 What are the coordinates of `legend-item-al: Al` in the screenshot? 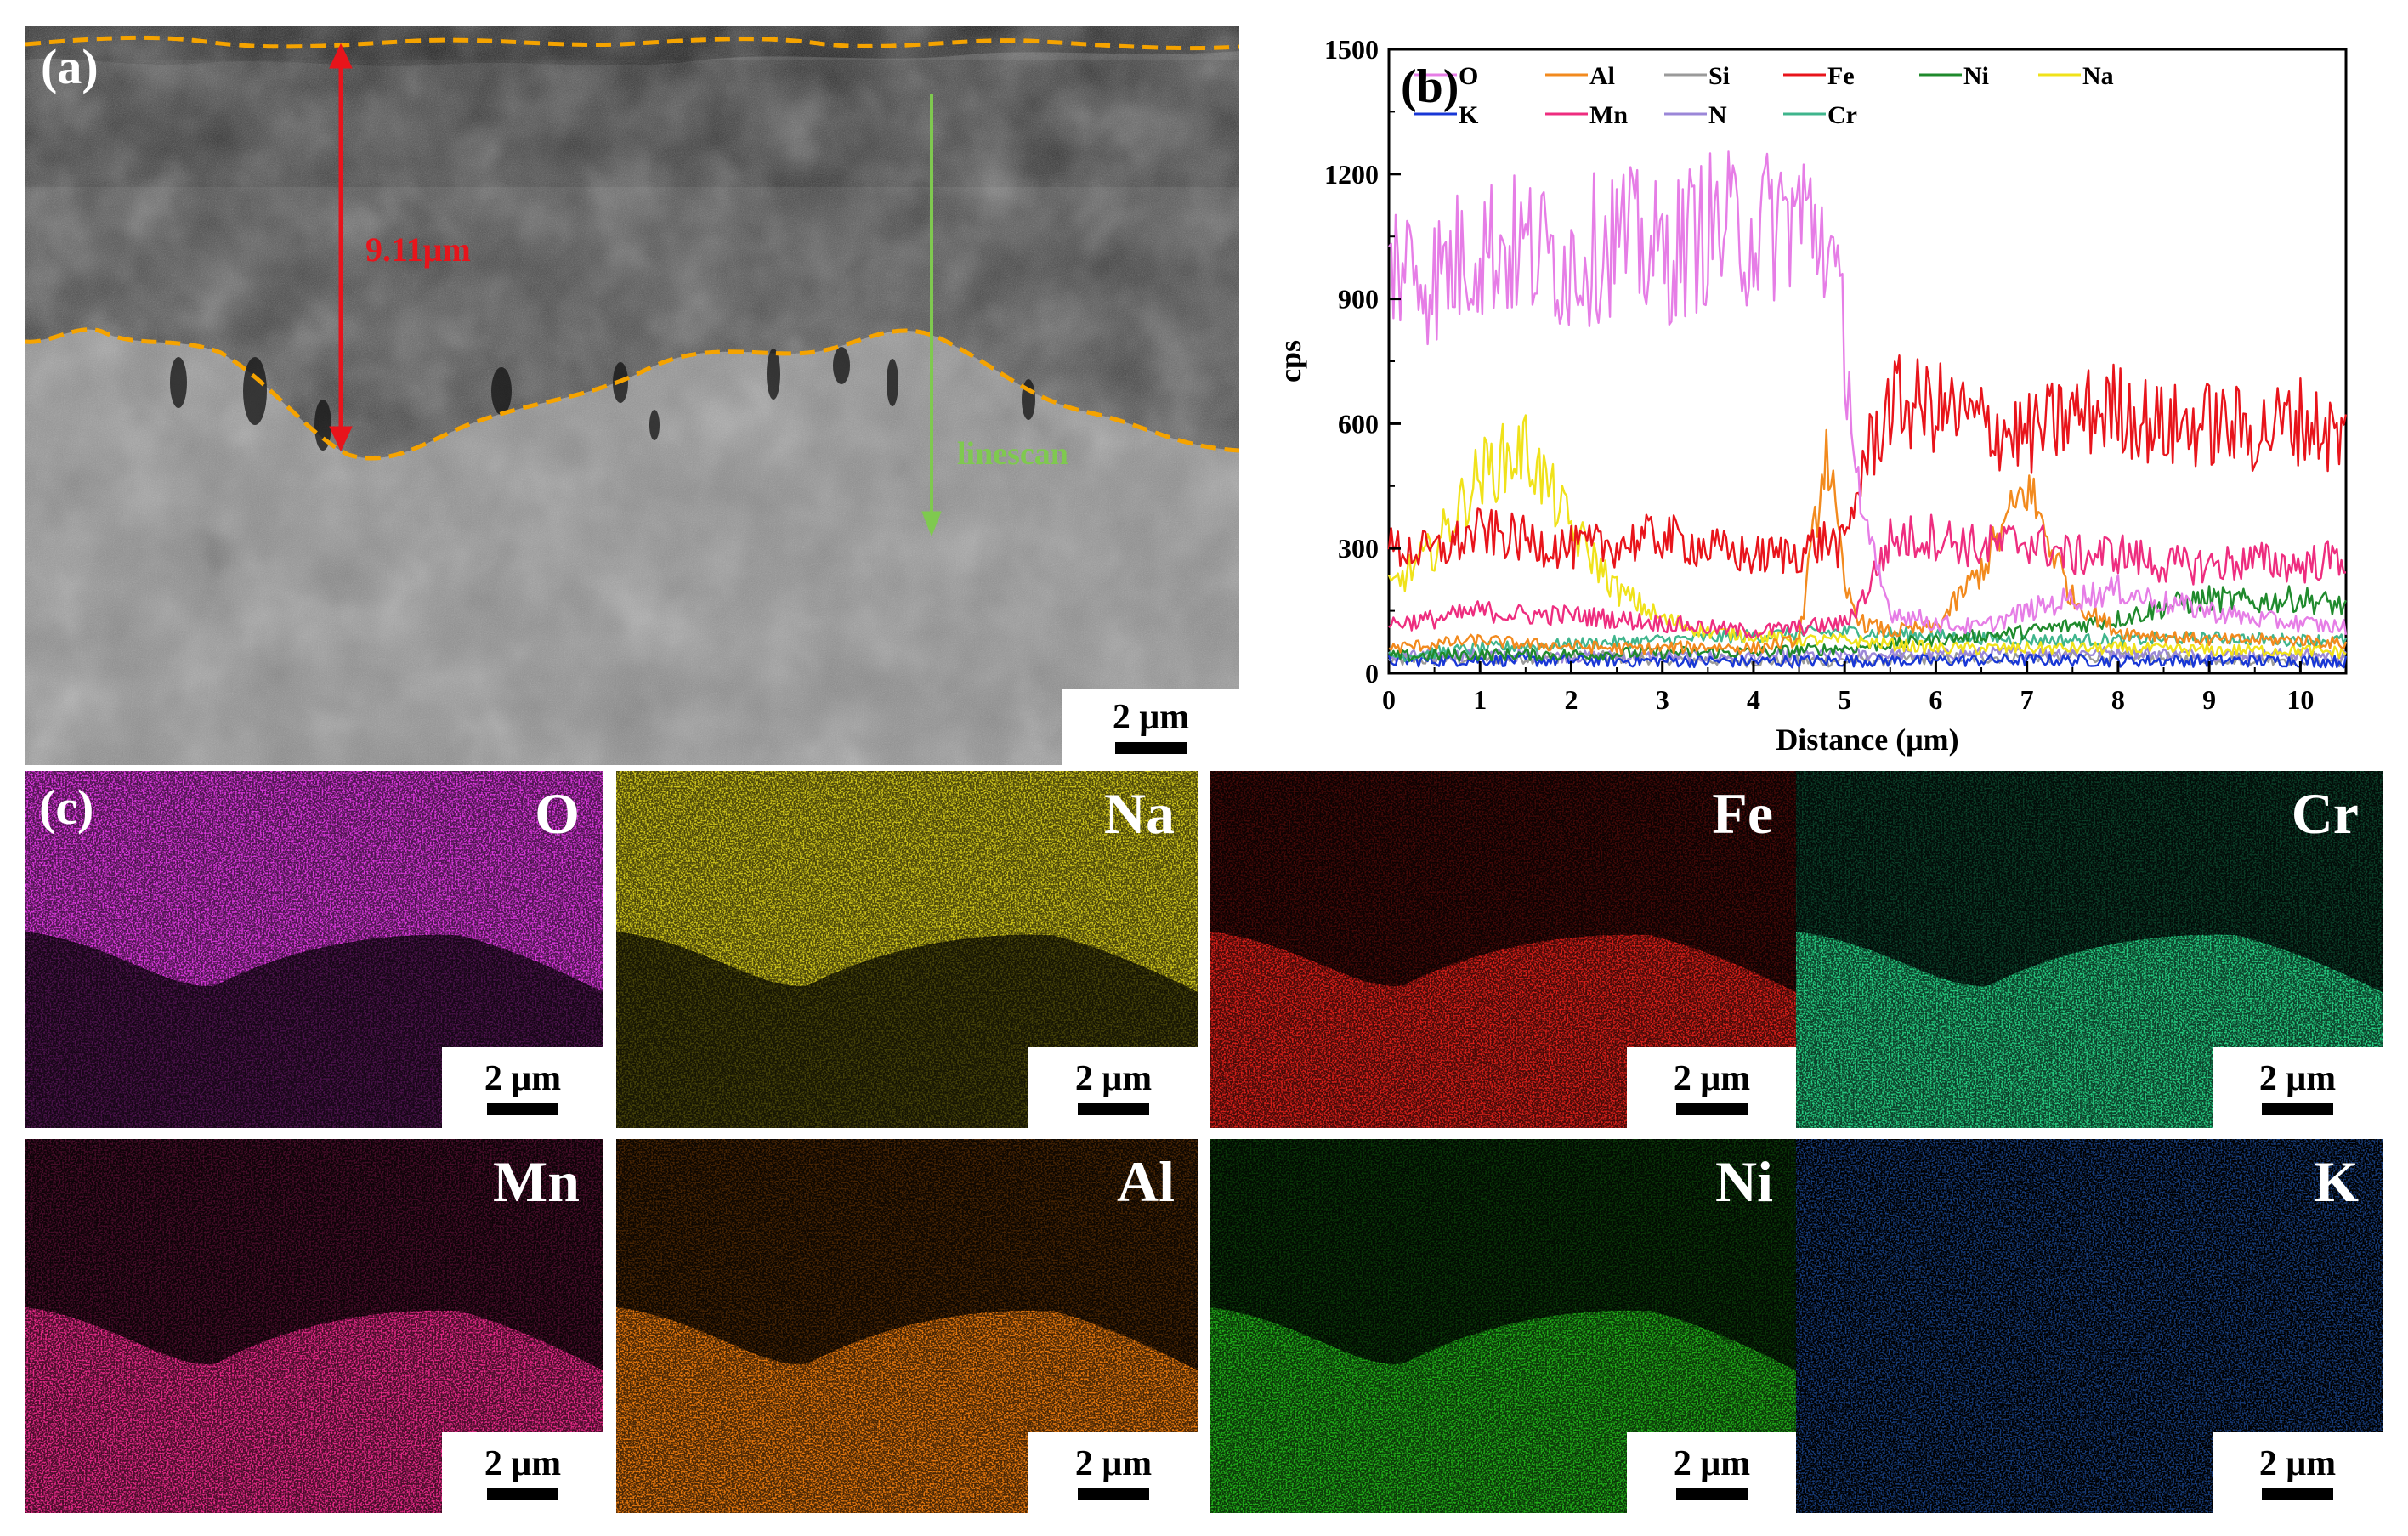 It's located at (1580, 76).